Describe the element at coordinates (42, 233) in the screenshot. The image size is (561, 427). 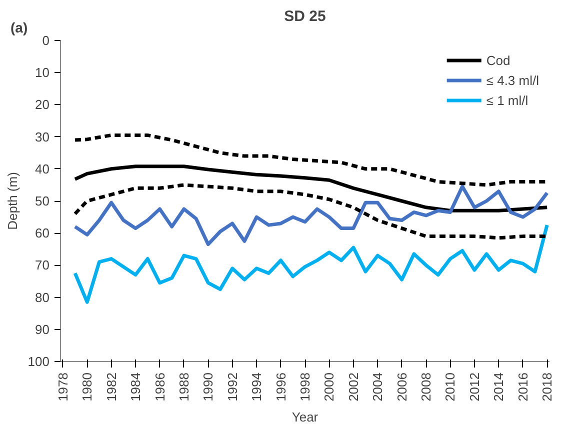
I see `y-tick-label: 60` at that location.